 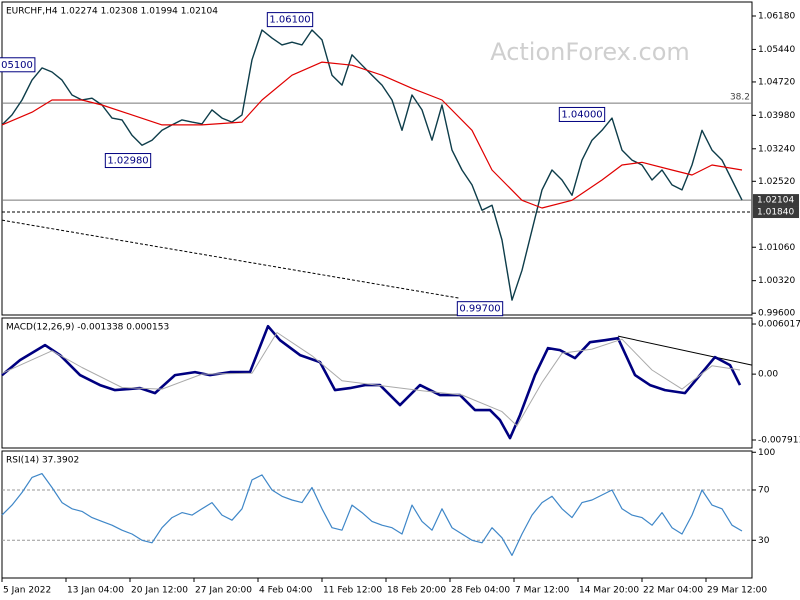 I want to click on y-tick-label: 0.006017, so click(x=779, y=325).